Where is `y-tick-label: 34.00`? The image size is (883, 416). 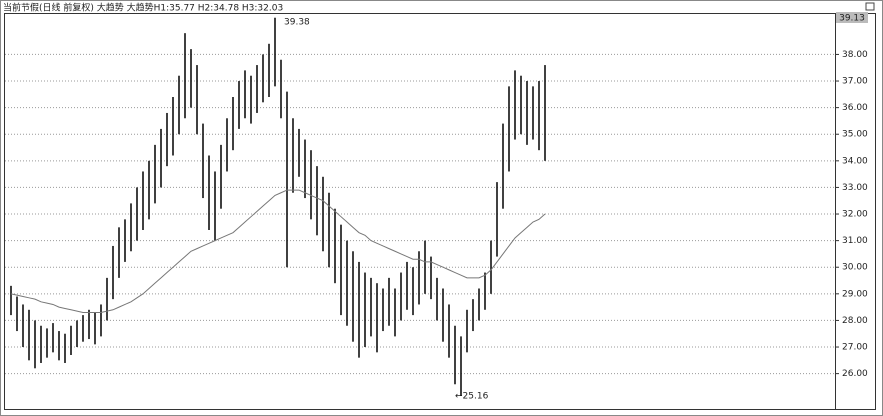 y-tick-label: 34.00 is located at coordinates (855, 161).